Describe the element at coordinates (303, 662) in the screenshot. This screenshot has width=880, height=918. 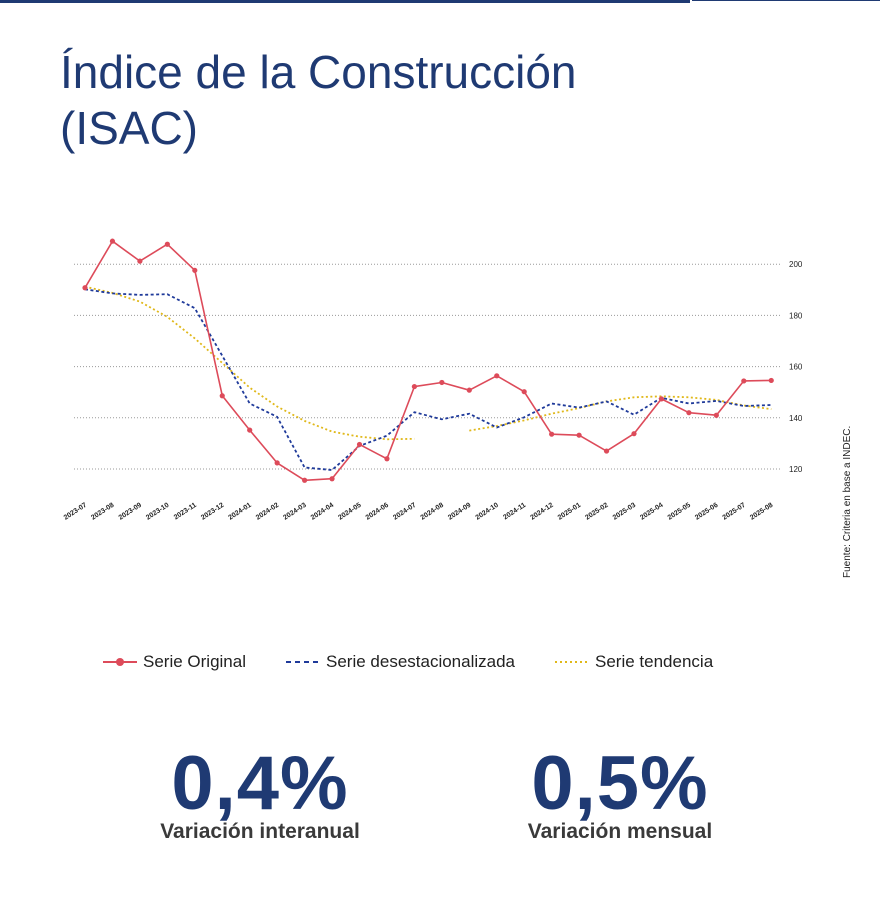
I see `legend-swatch-desestacionalizada-icon` at that location.